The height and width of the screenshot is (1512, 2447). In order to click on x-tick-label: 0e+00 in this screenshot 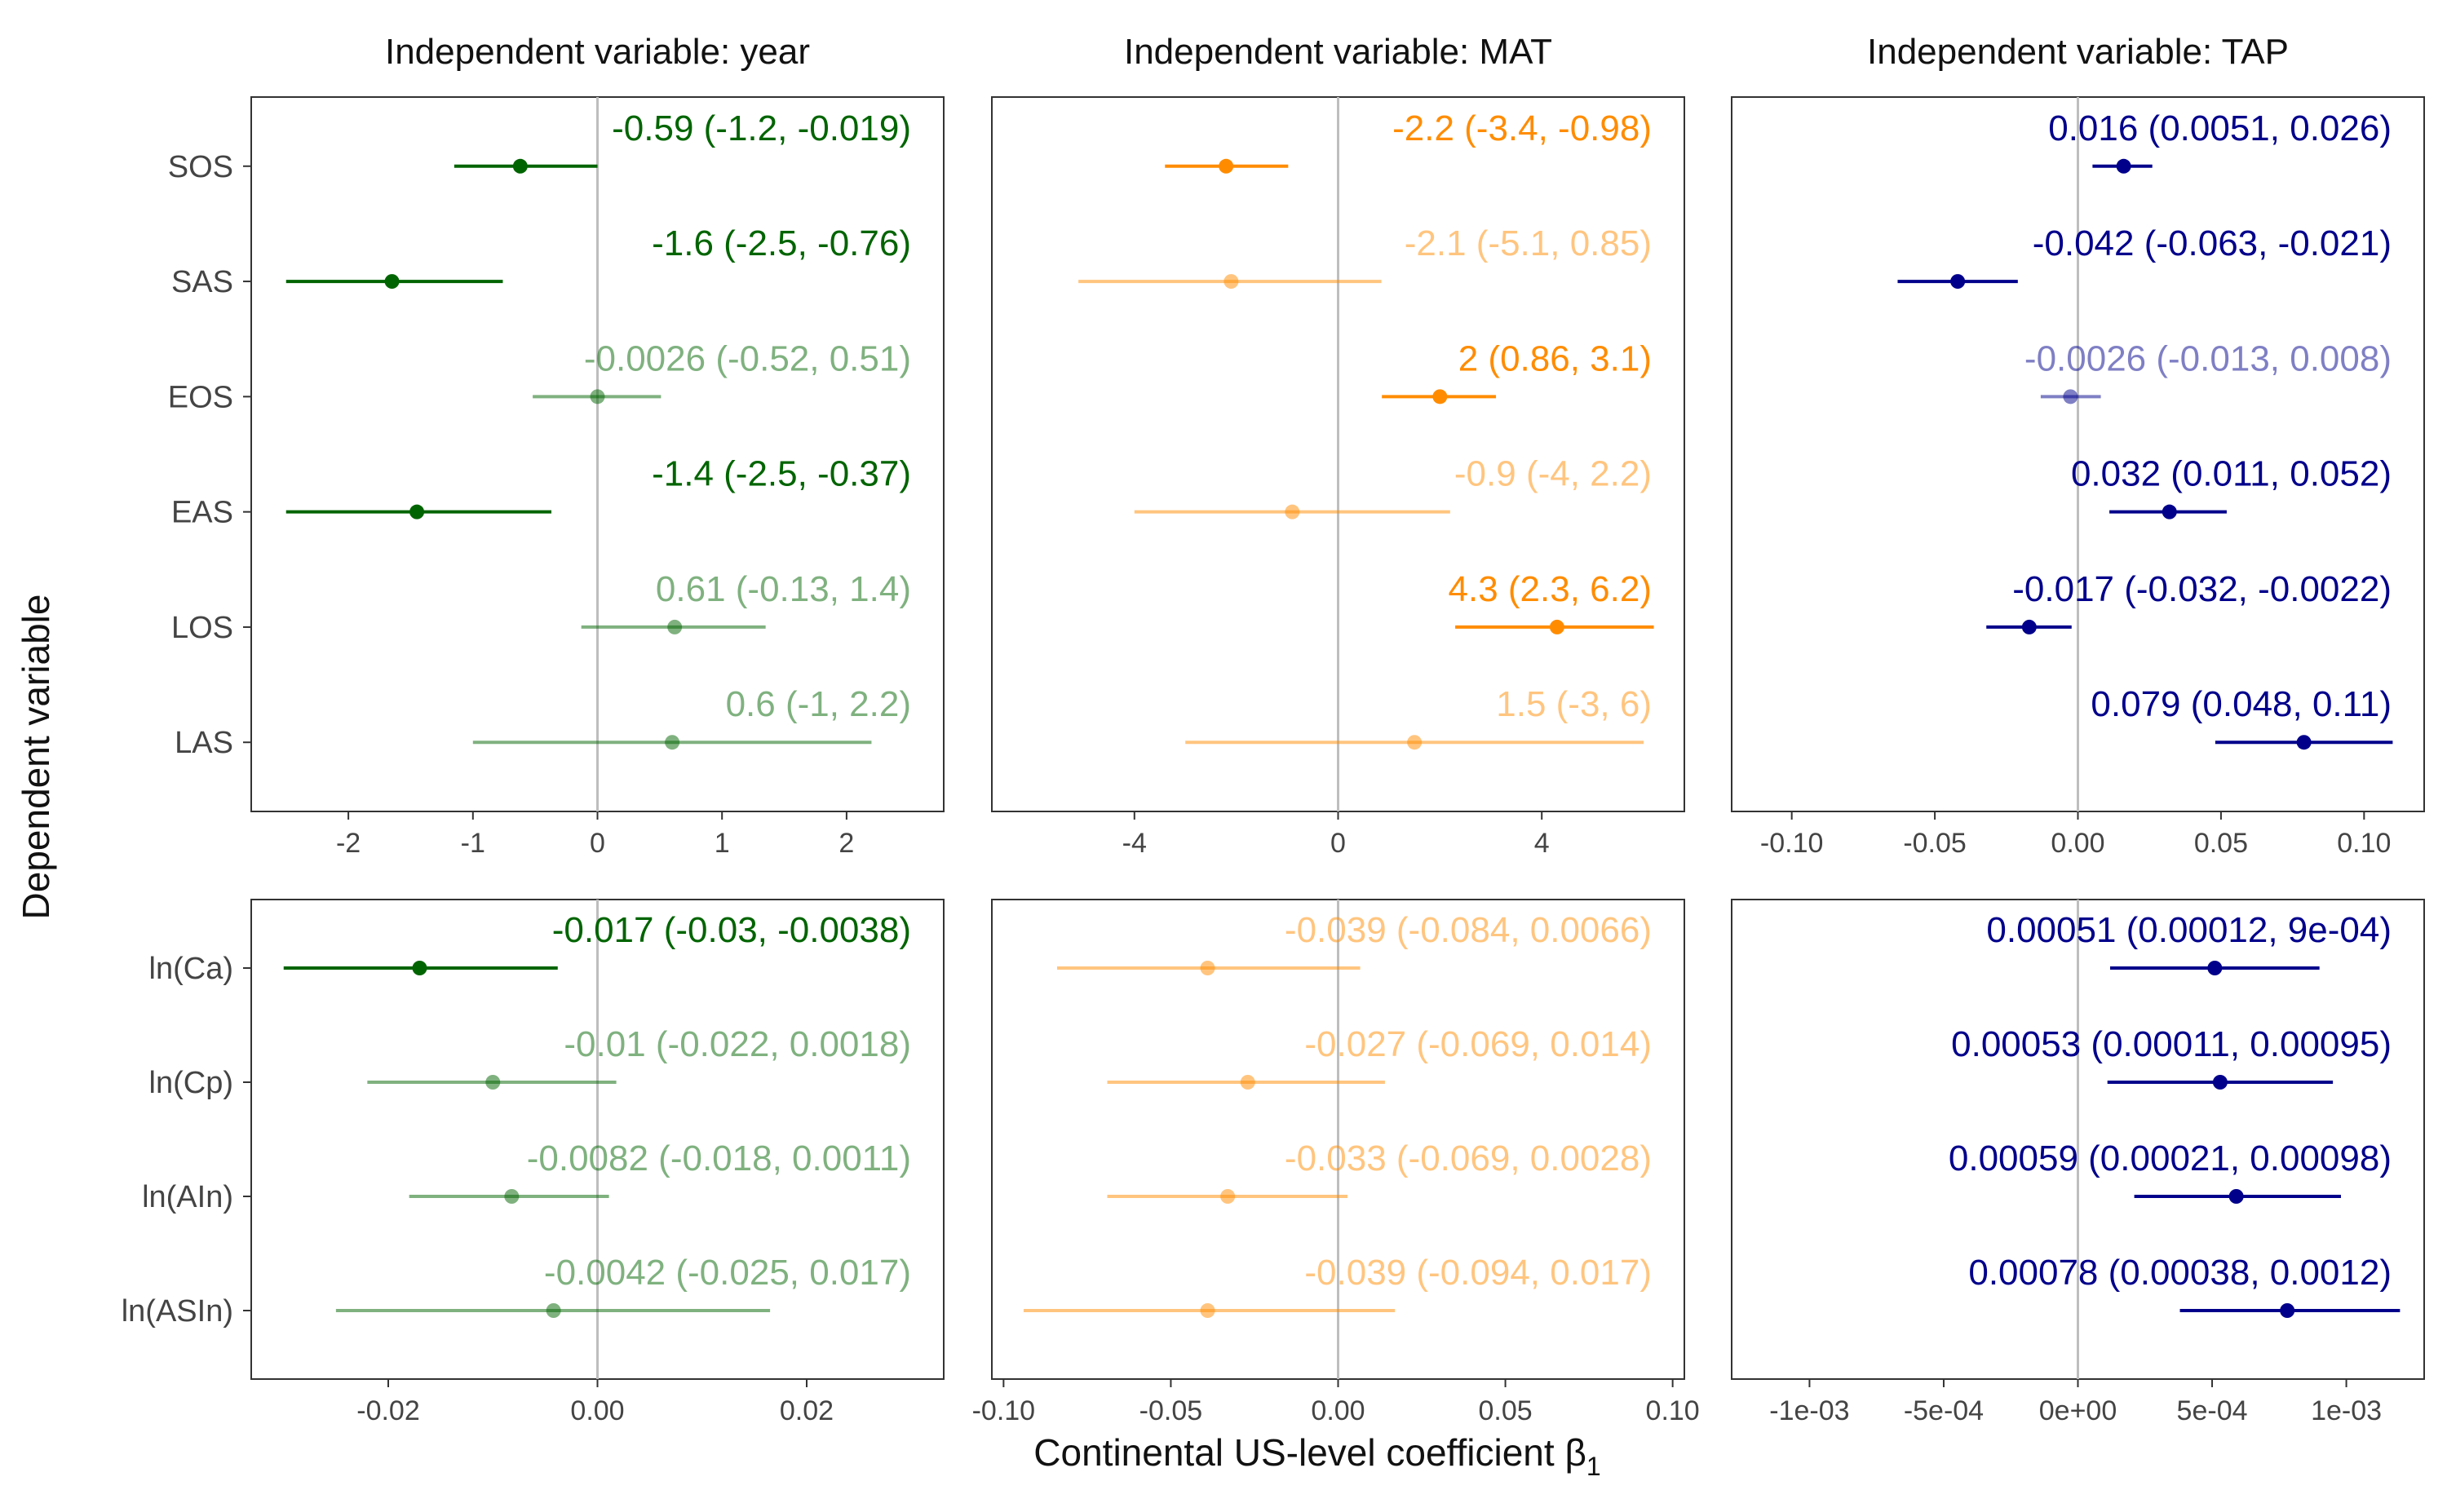, I will do `click(2078, 1410)`.